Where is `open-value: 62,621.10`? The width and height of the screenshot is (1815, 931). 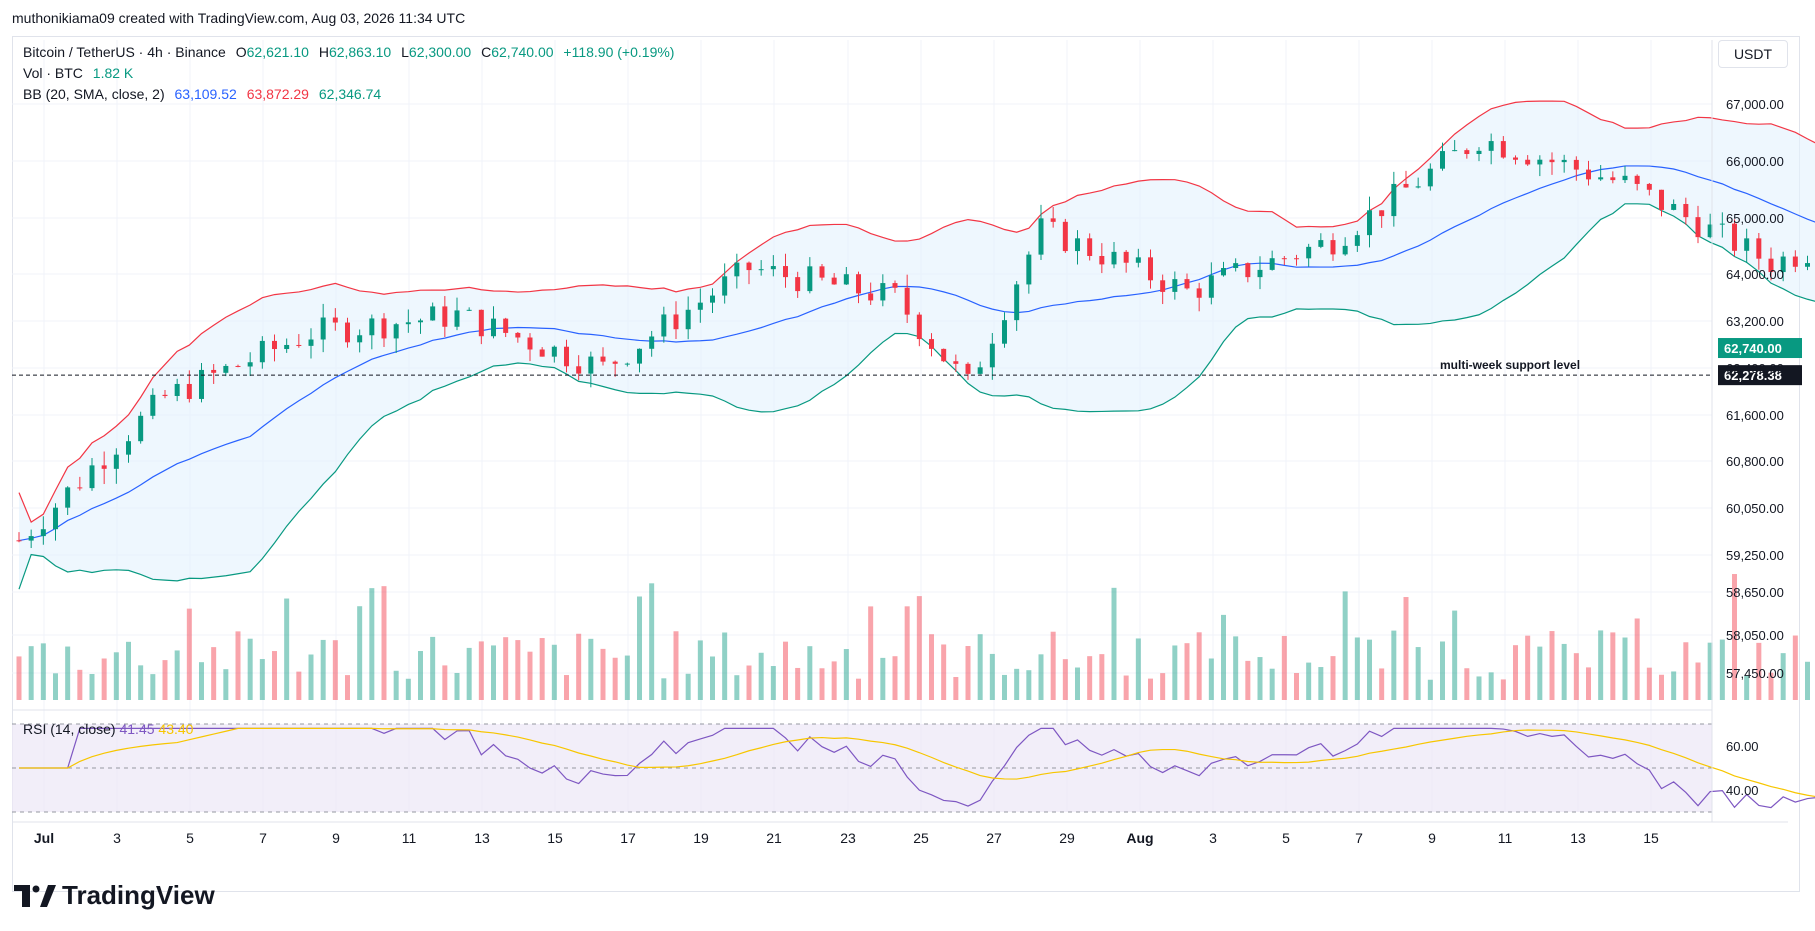 open-value: 62,621.10 is located at coordinates (277, 52).